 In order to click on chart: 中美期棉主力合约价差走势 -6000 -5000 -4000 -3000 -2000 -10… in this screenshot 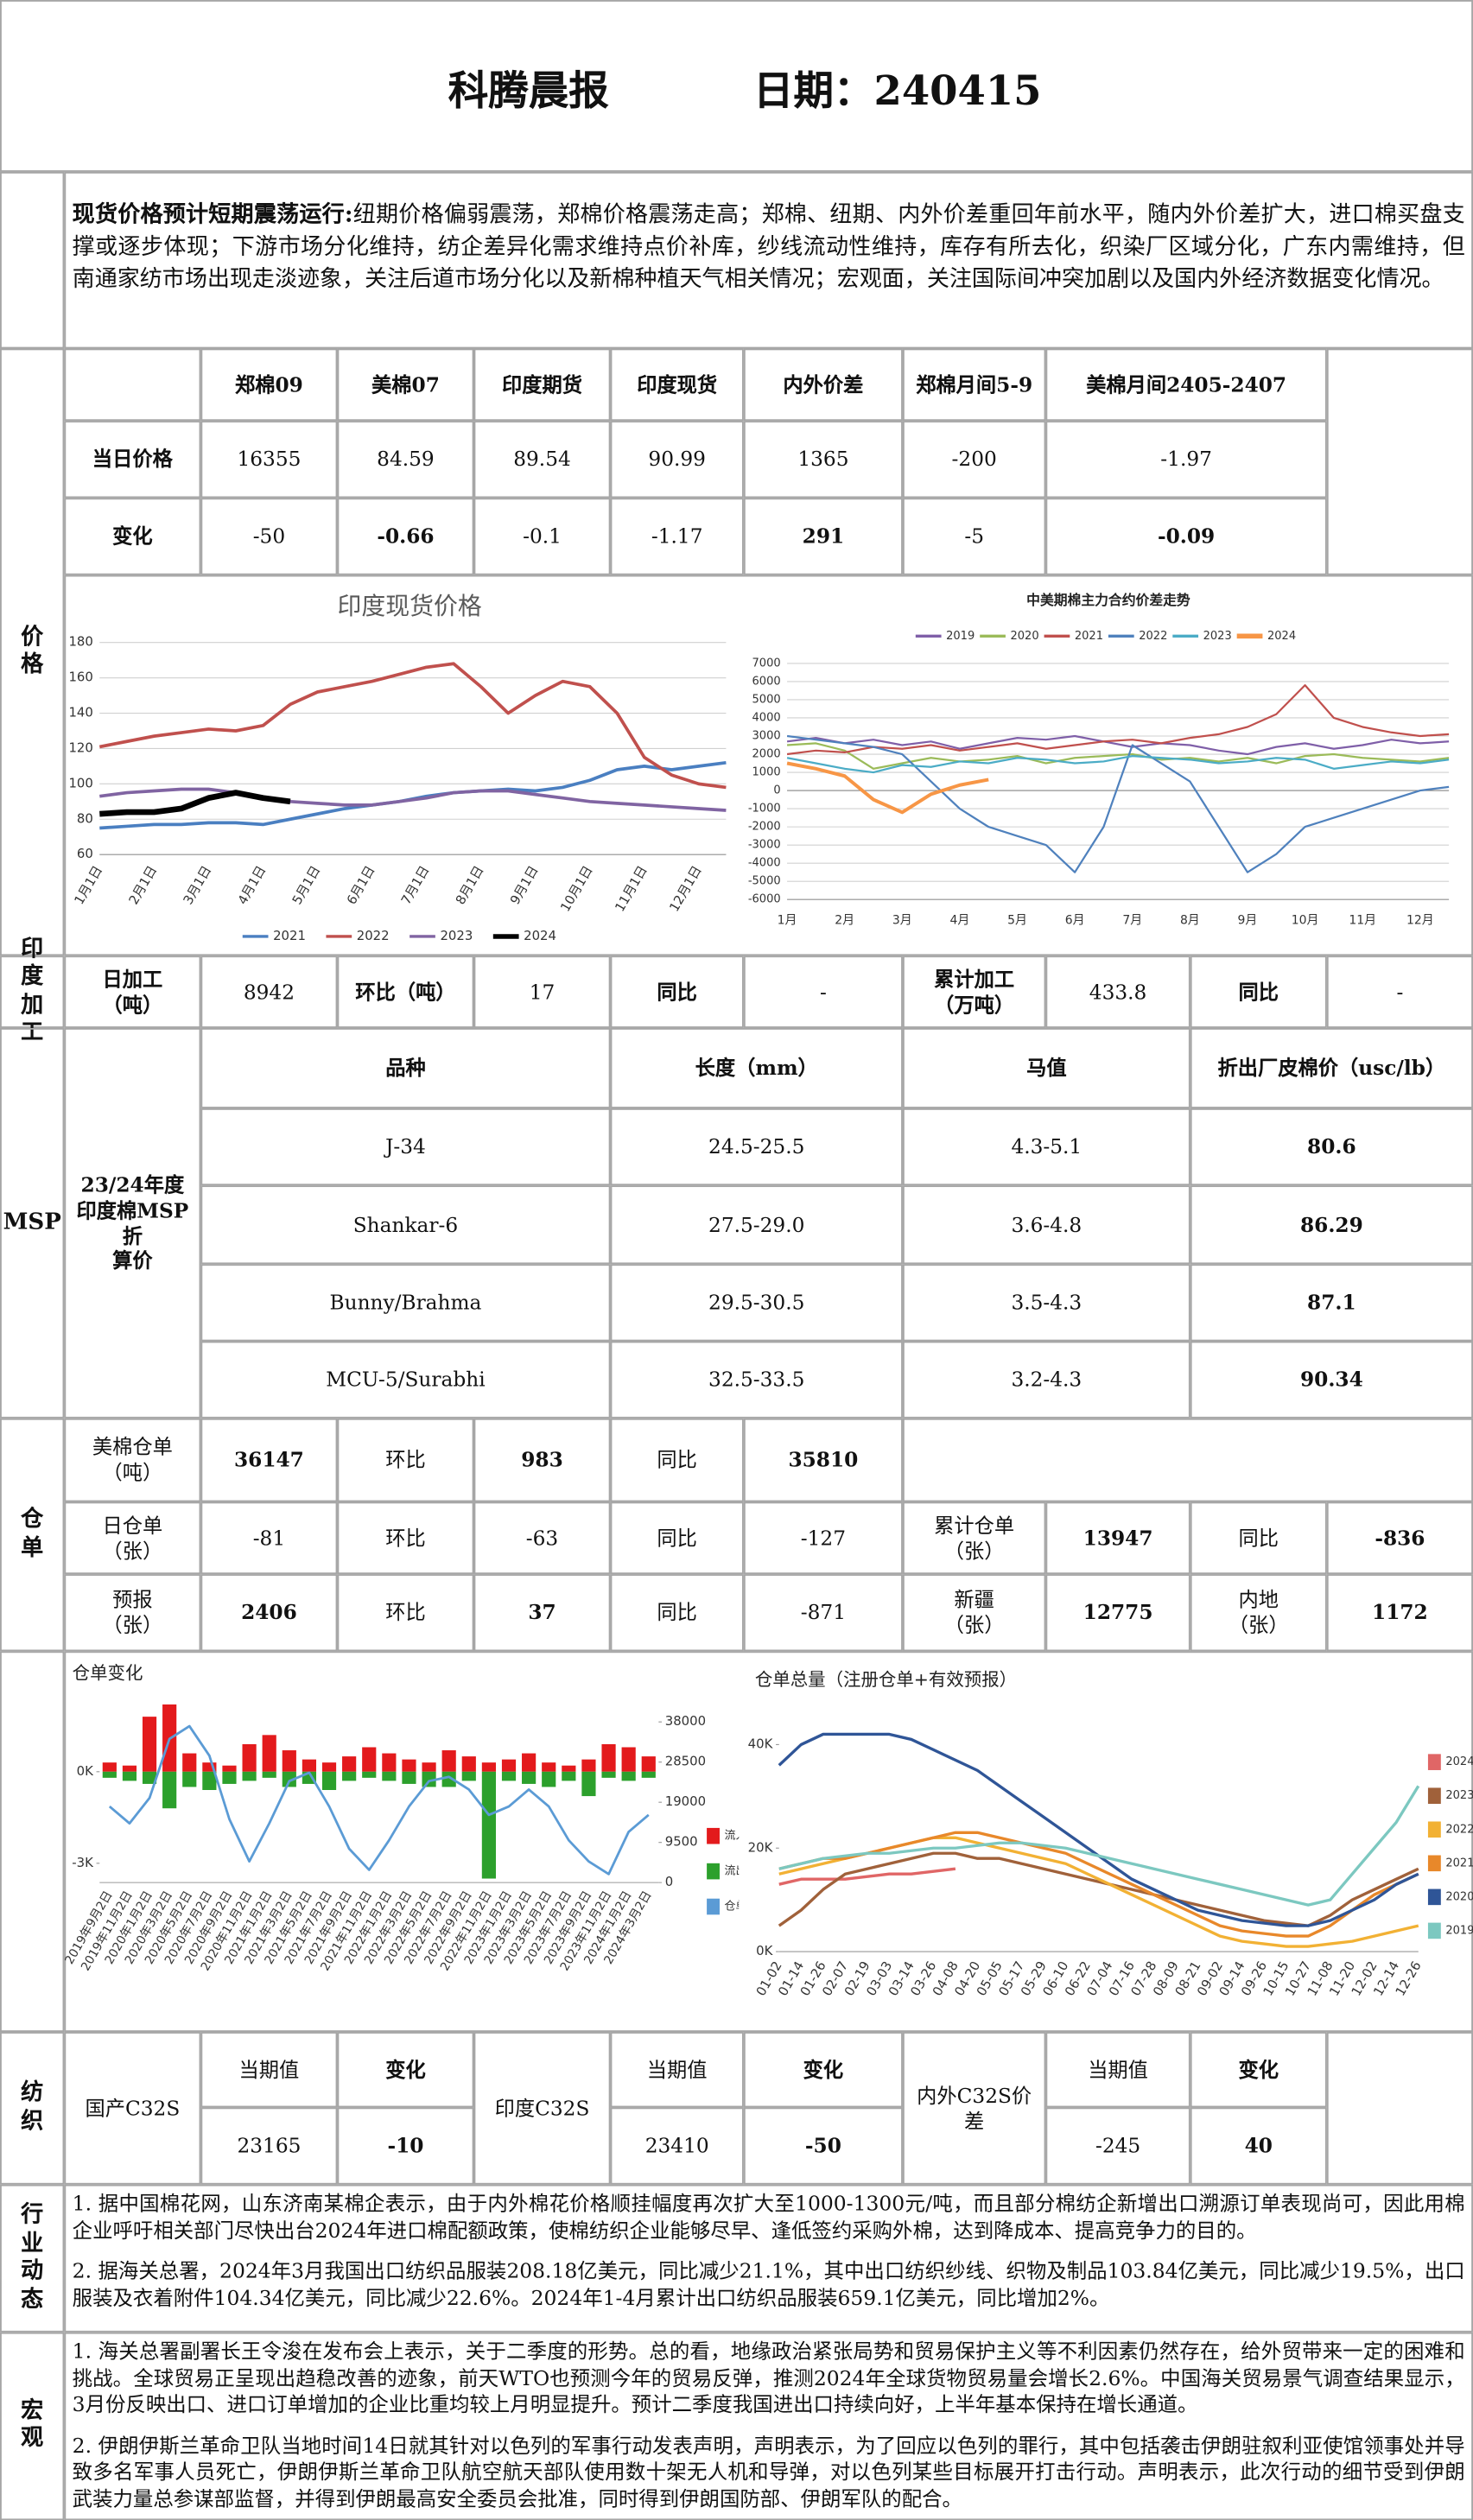, I will do `click(1099, 759)`.